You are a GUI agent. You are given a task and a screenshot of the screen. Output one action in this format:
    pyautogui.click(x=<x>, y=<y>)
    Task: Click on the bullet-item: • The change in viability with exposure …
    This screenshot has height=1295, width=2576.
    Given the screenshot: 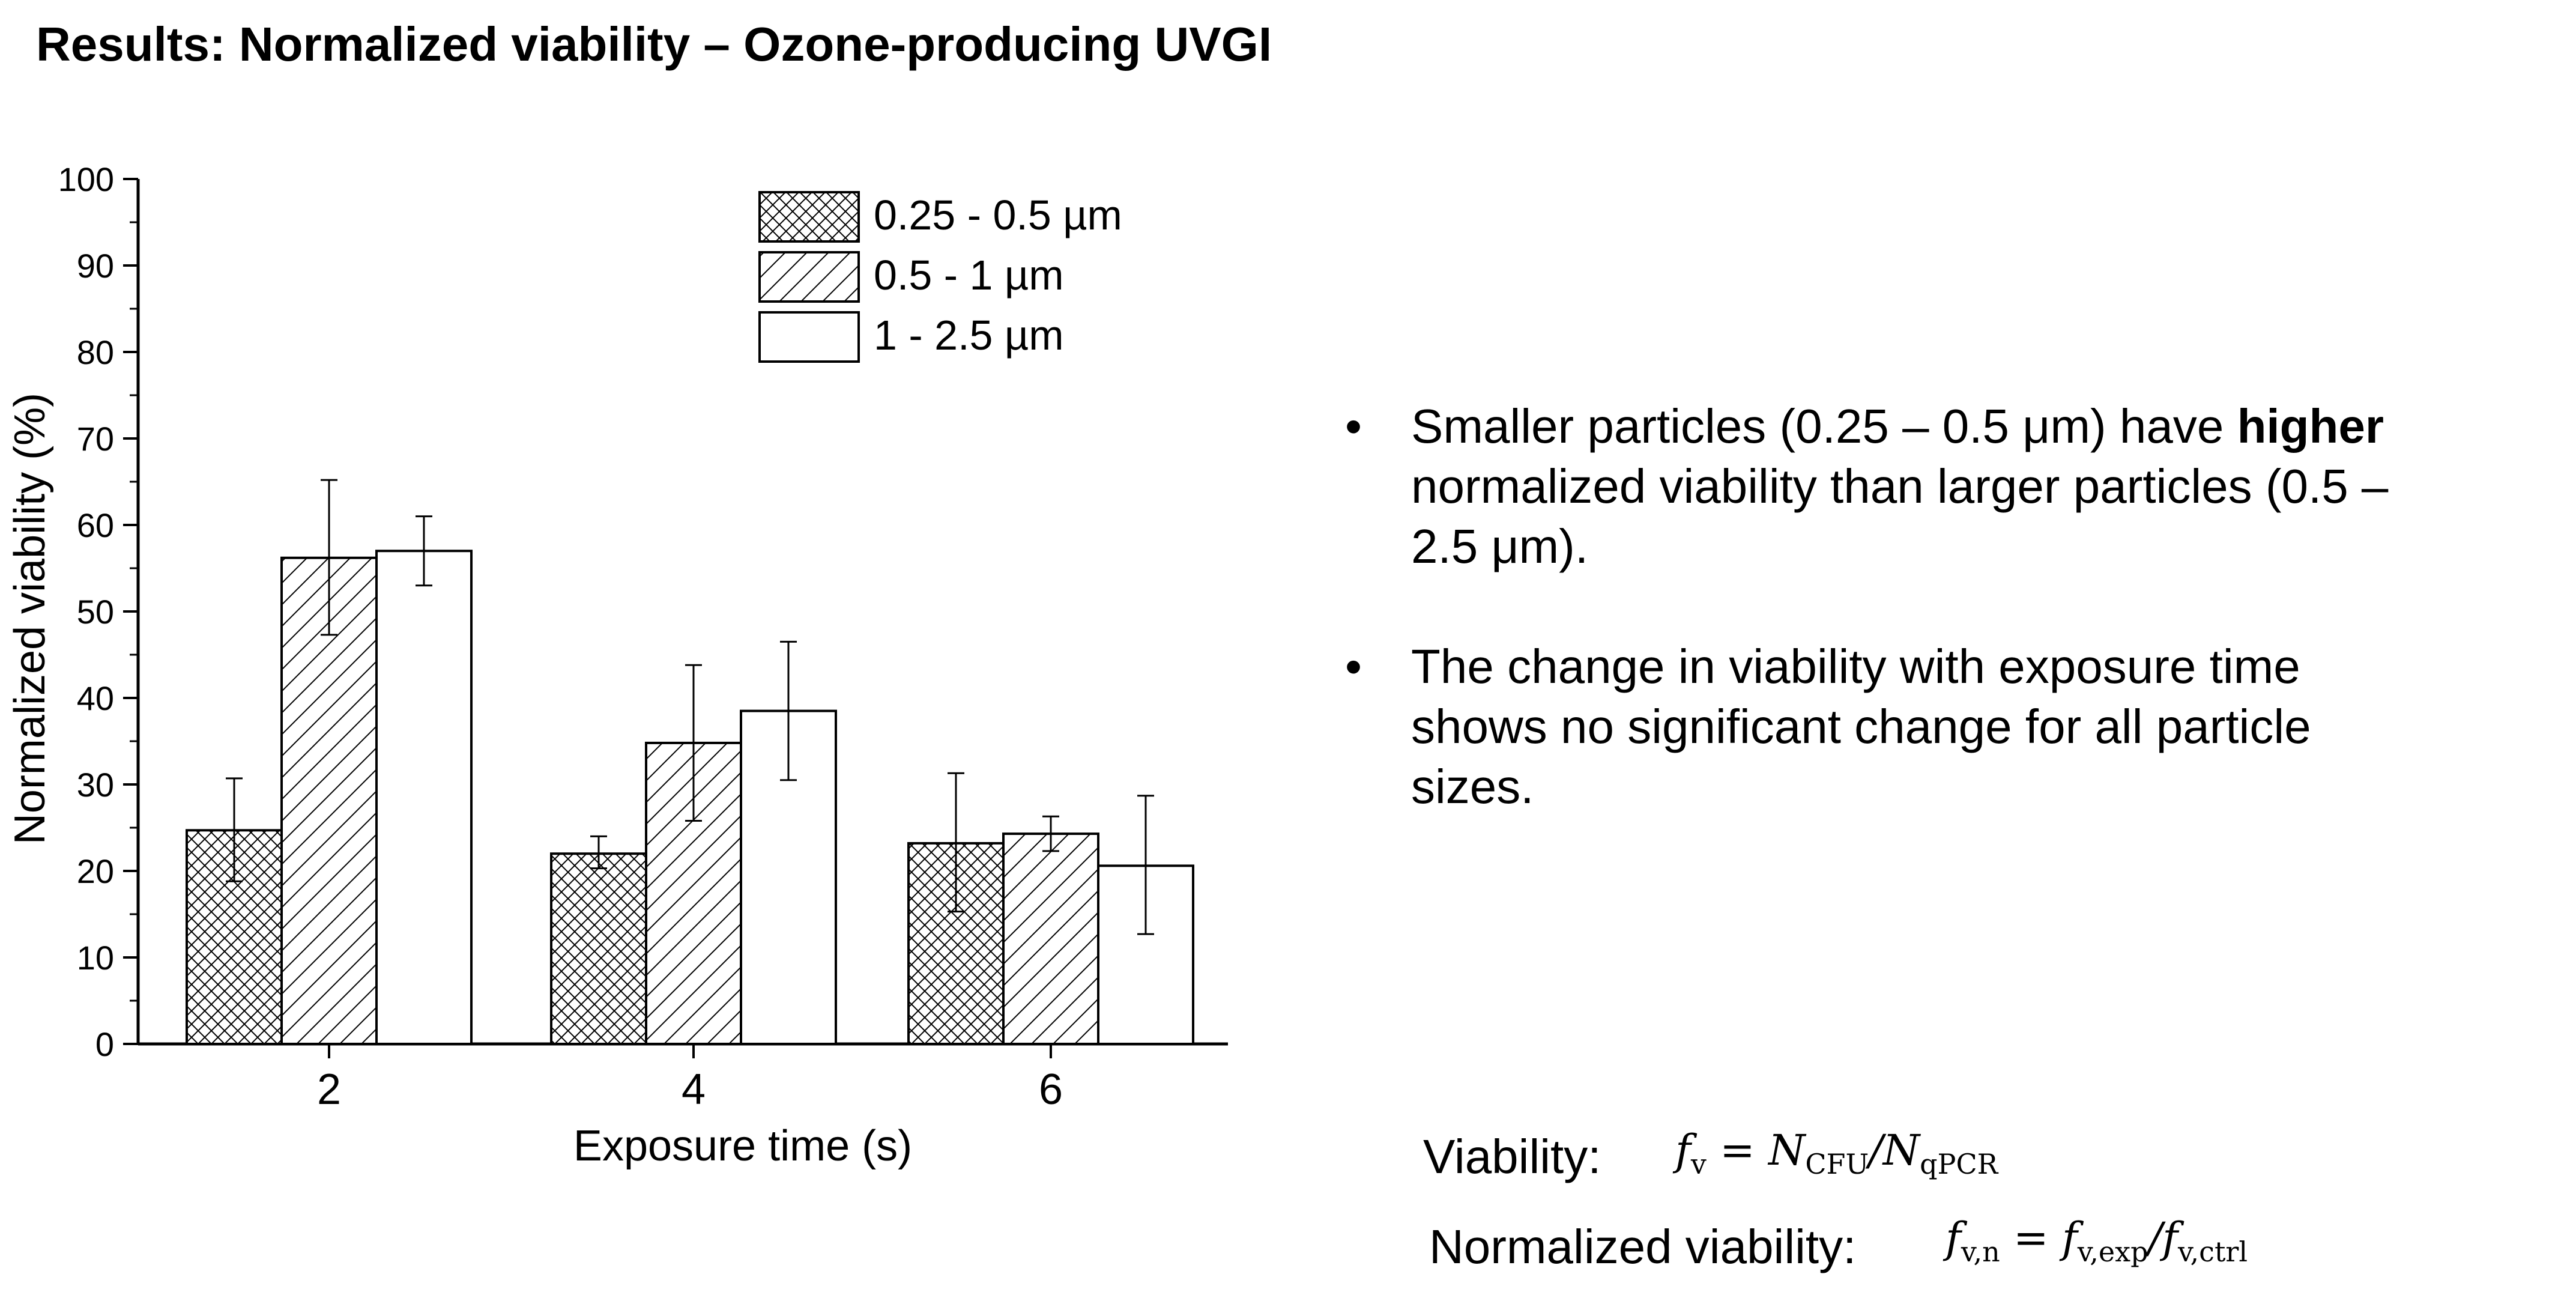 What is the action you would take?
    pyautogui.click(x=1870, y=727)
    